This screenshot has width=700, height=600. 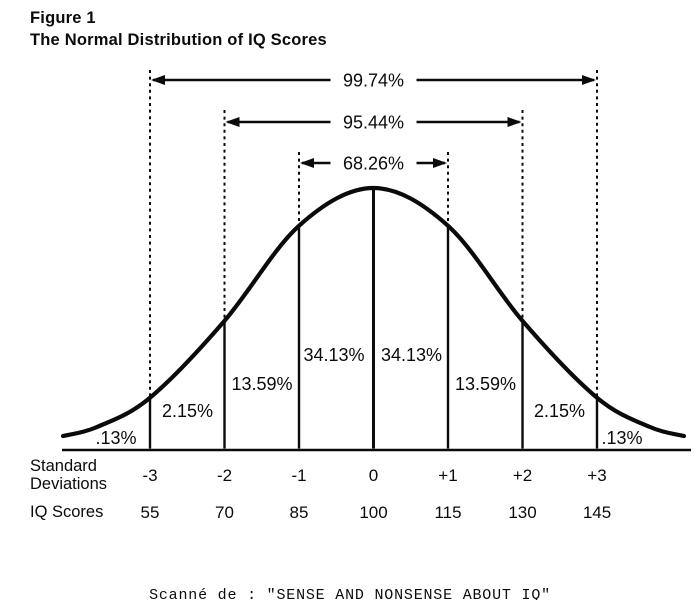 What do you see at coordinates (589, 80) in the screenshot?
I see `range-arrowhead-right-±3` at bounding box center [589, 80].